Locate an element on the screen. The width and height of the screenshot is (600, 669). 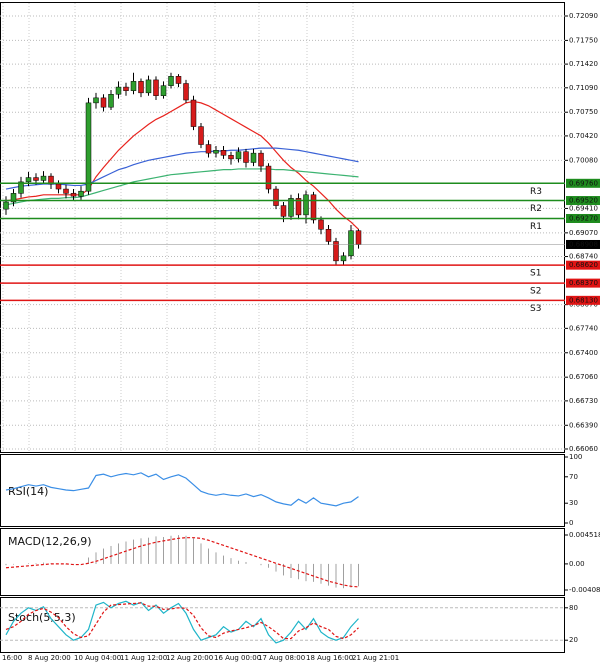
y-tick-label: 0.004518 is located at coordinates (584, 535).